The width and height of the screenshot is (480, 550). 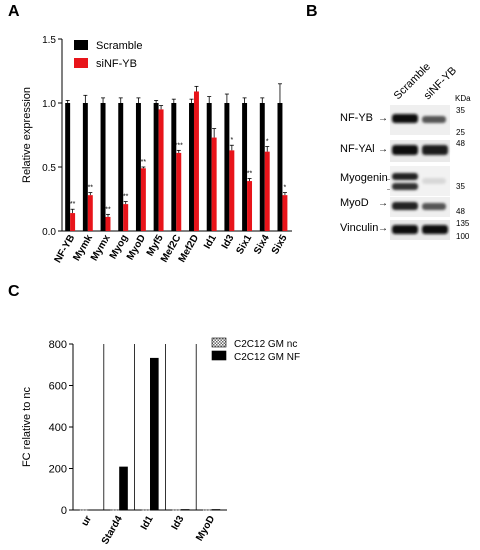 What do you see at coordinates (460, 186) in the screenshot?
I see `blot-marker-35b: 35` at bounding box center [460, 186].